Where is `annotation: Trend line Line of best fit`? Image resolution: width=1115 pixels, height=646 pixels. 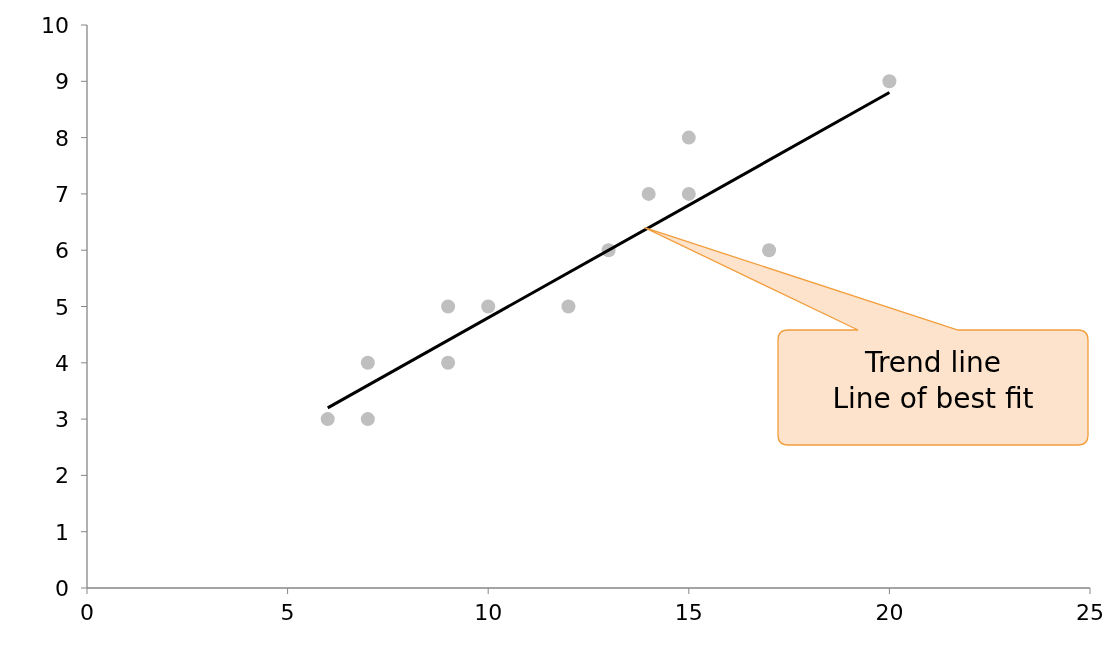
annotation: Trend line Line of best fit is located at coordinates (933, 380).